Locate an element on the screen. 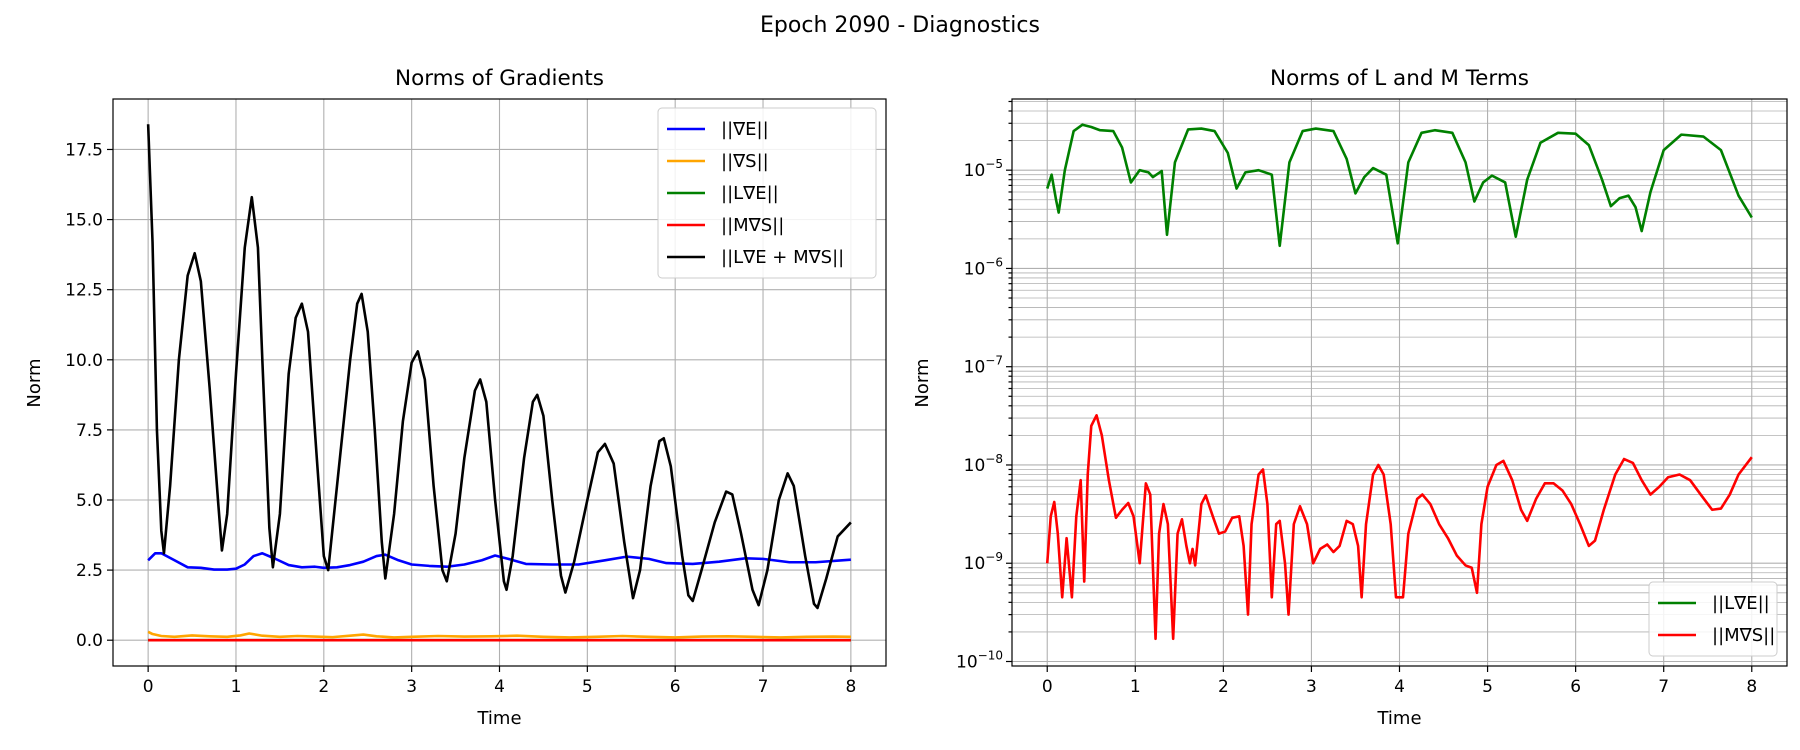 This screenshot has height=750, width=1800. gradients-legend-box is located at coordinates (767, 193).